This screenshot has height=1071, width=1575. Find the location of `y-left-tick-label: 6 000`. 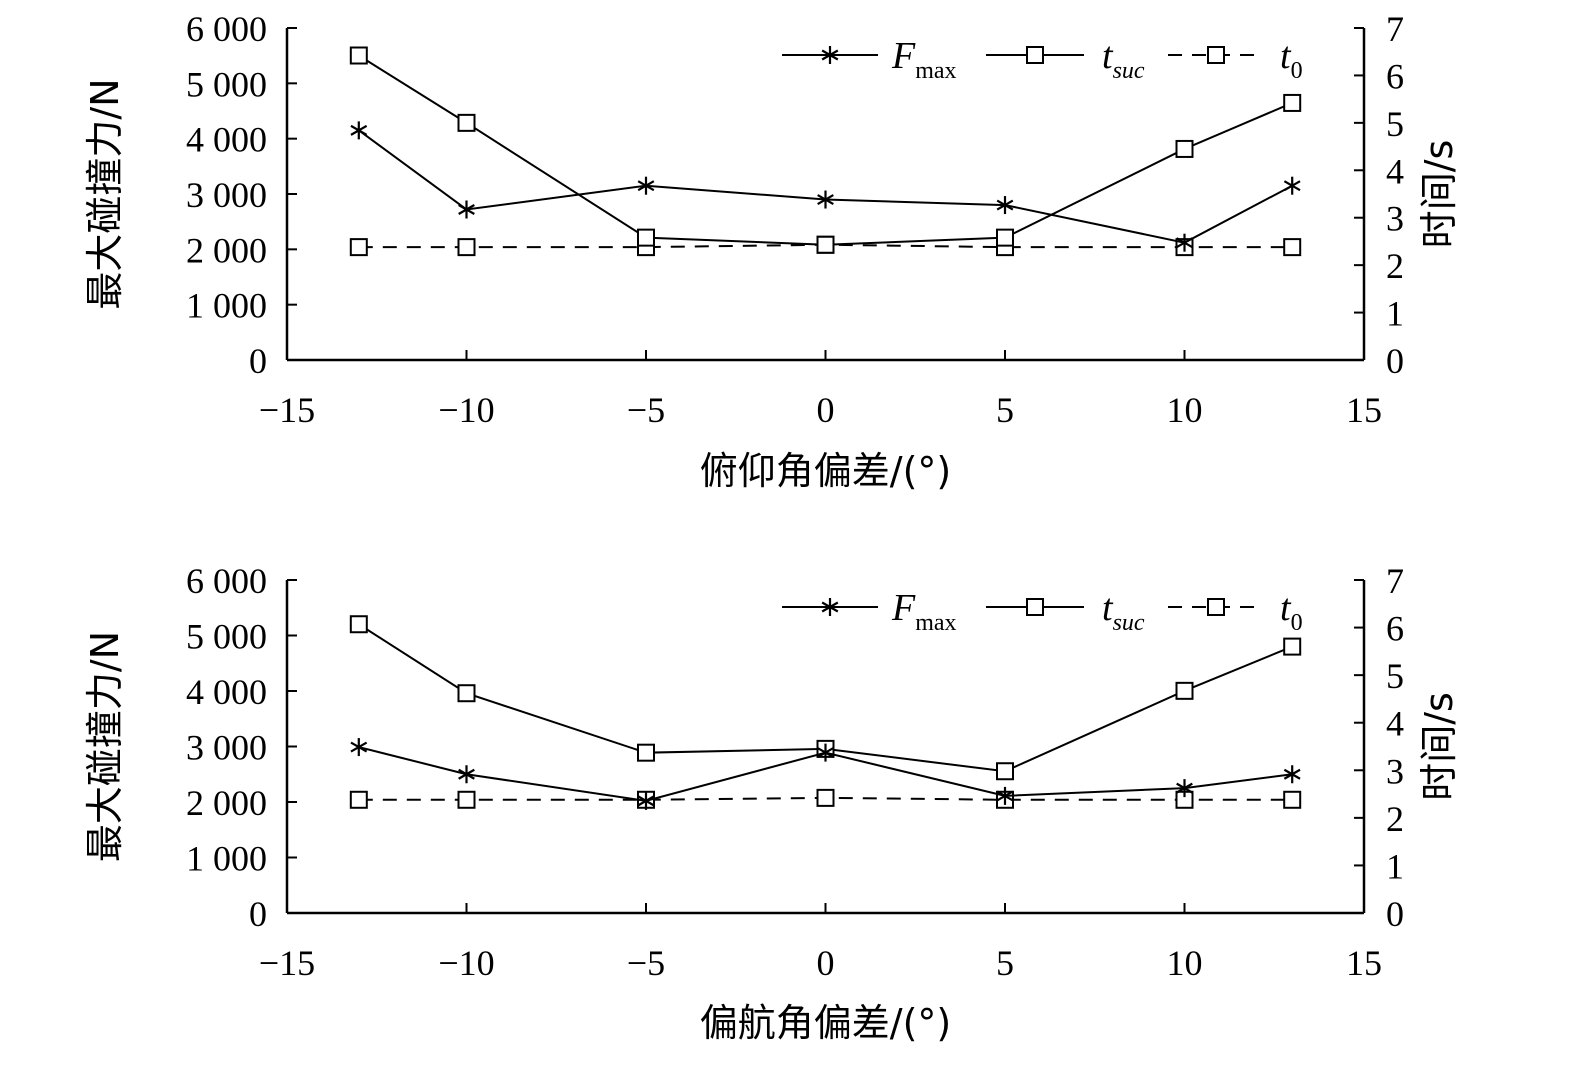

y-left-tick-label: 6 000 is located at coordinates (226, 581).